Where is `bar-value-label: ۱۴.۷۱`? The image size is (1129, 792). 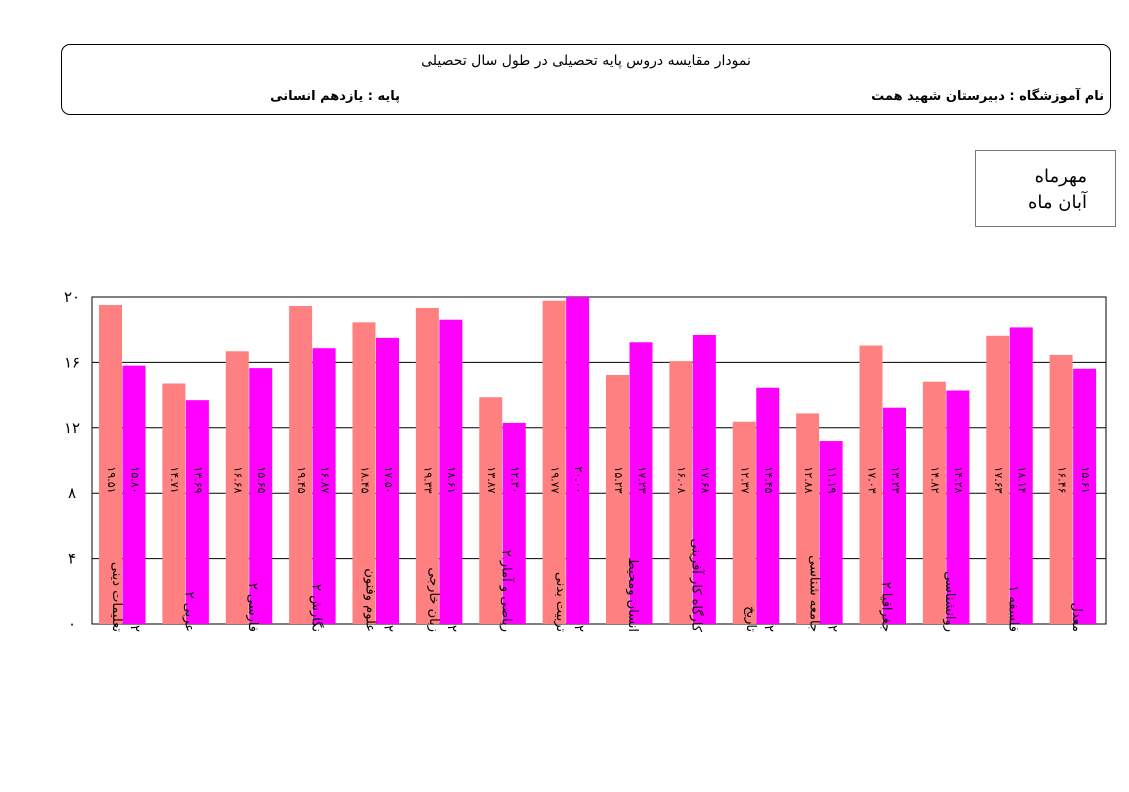 bar-value-label: ۱۴.۷۱ is located at coordinates (174, 479).